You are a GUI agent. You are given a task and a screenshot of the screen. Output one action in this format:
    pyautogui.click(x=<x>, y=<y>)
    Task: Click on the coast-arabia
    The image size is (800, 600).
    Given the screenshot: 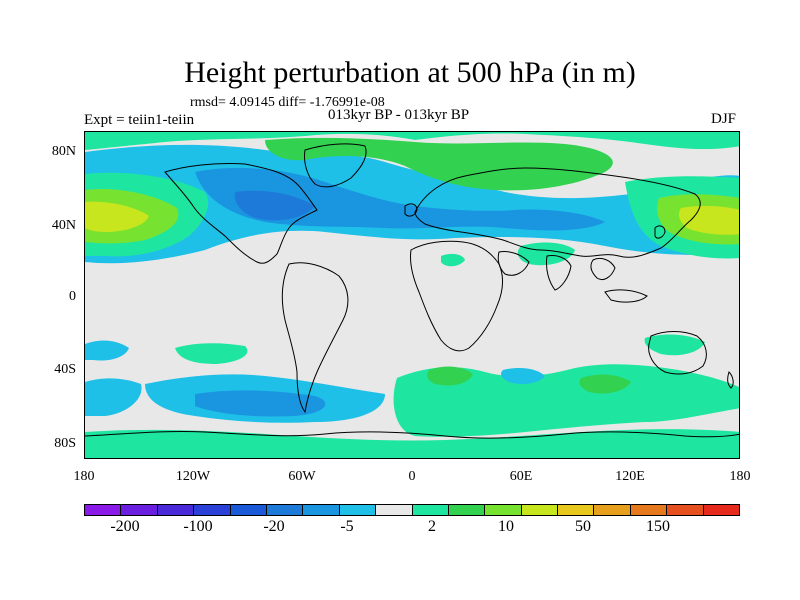 What is the action you would take?
    pyautogui.click(x=513, y=263)
    